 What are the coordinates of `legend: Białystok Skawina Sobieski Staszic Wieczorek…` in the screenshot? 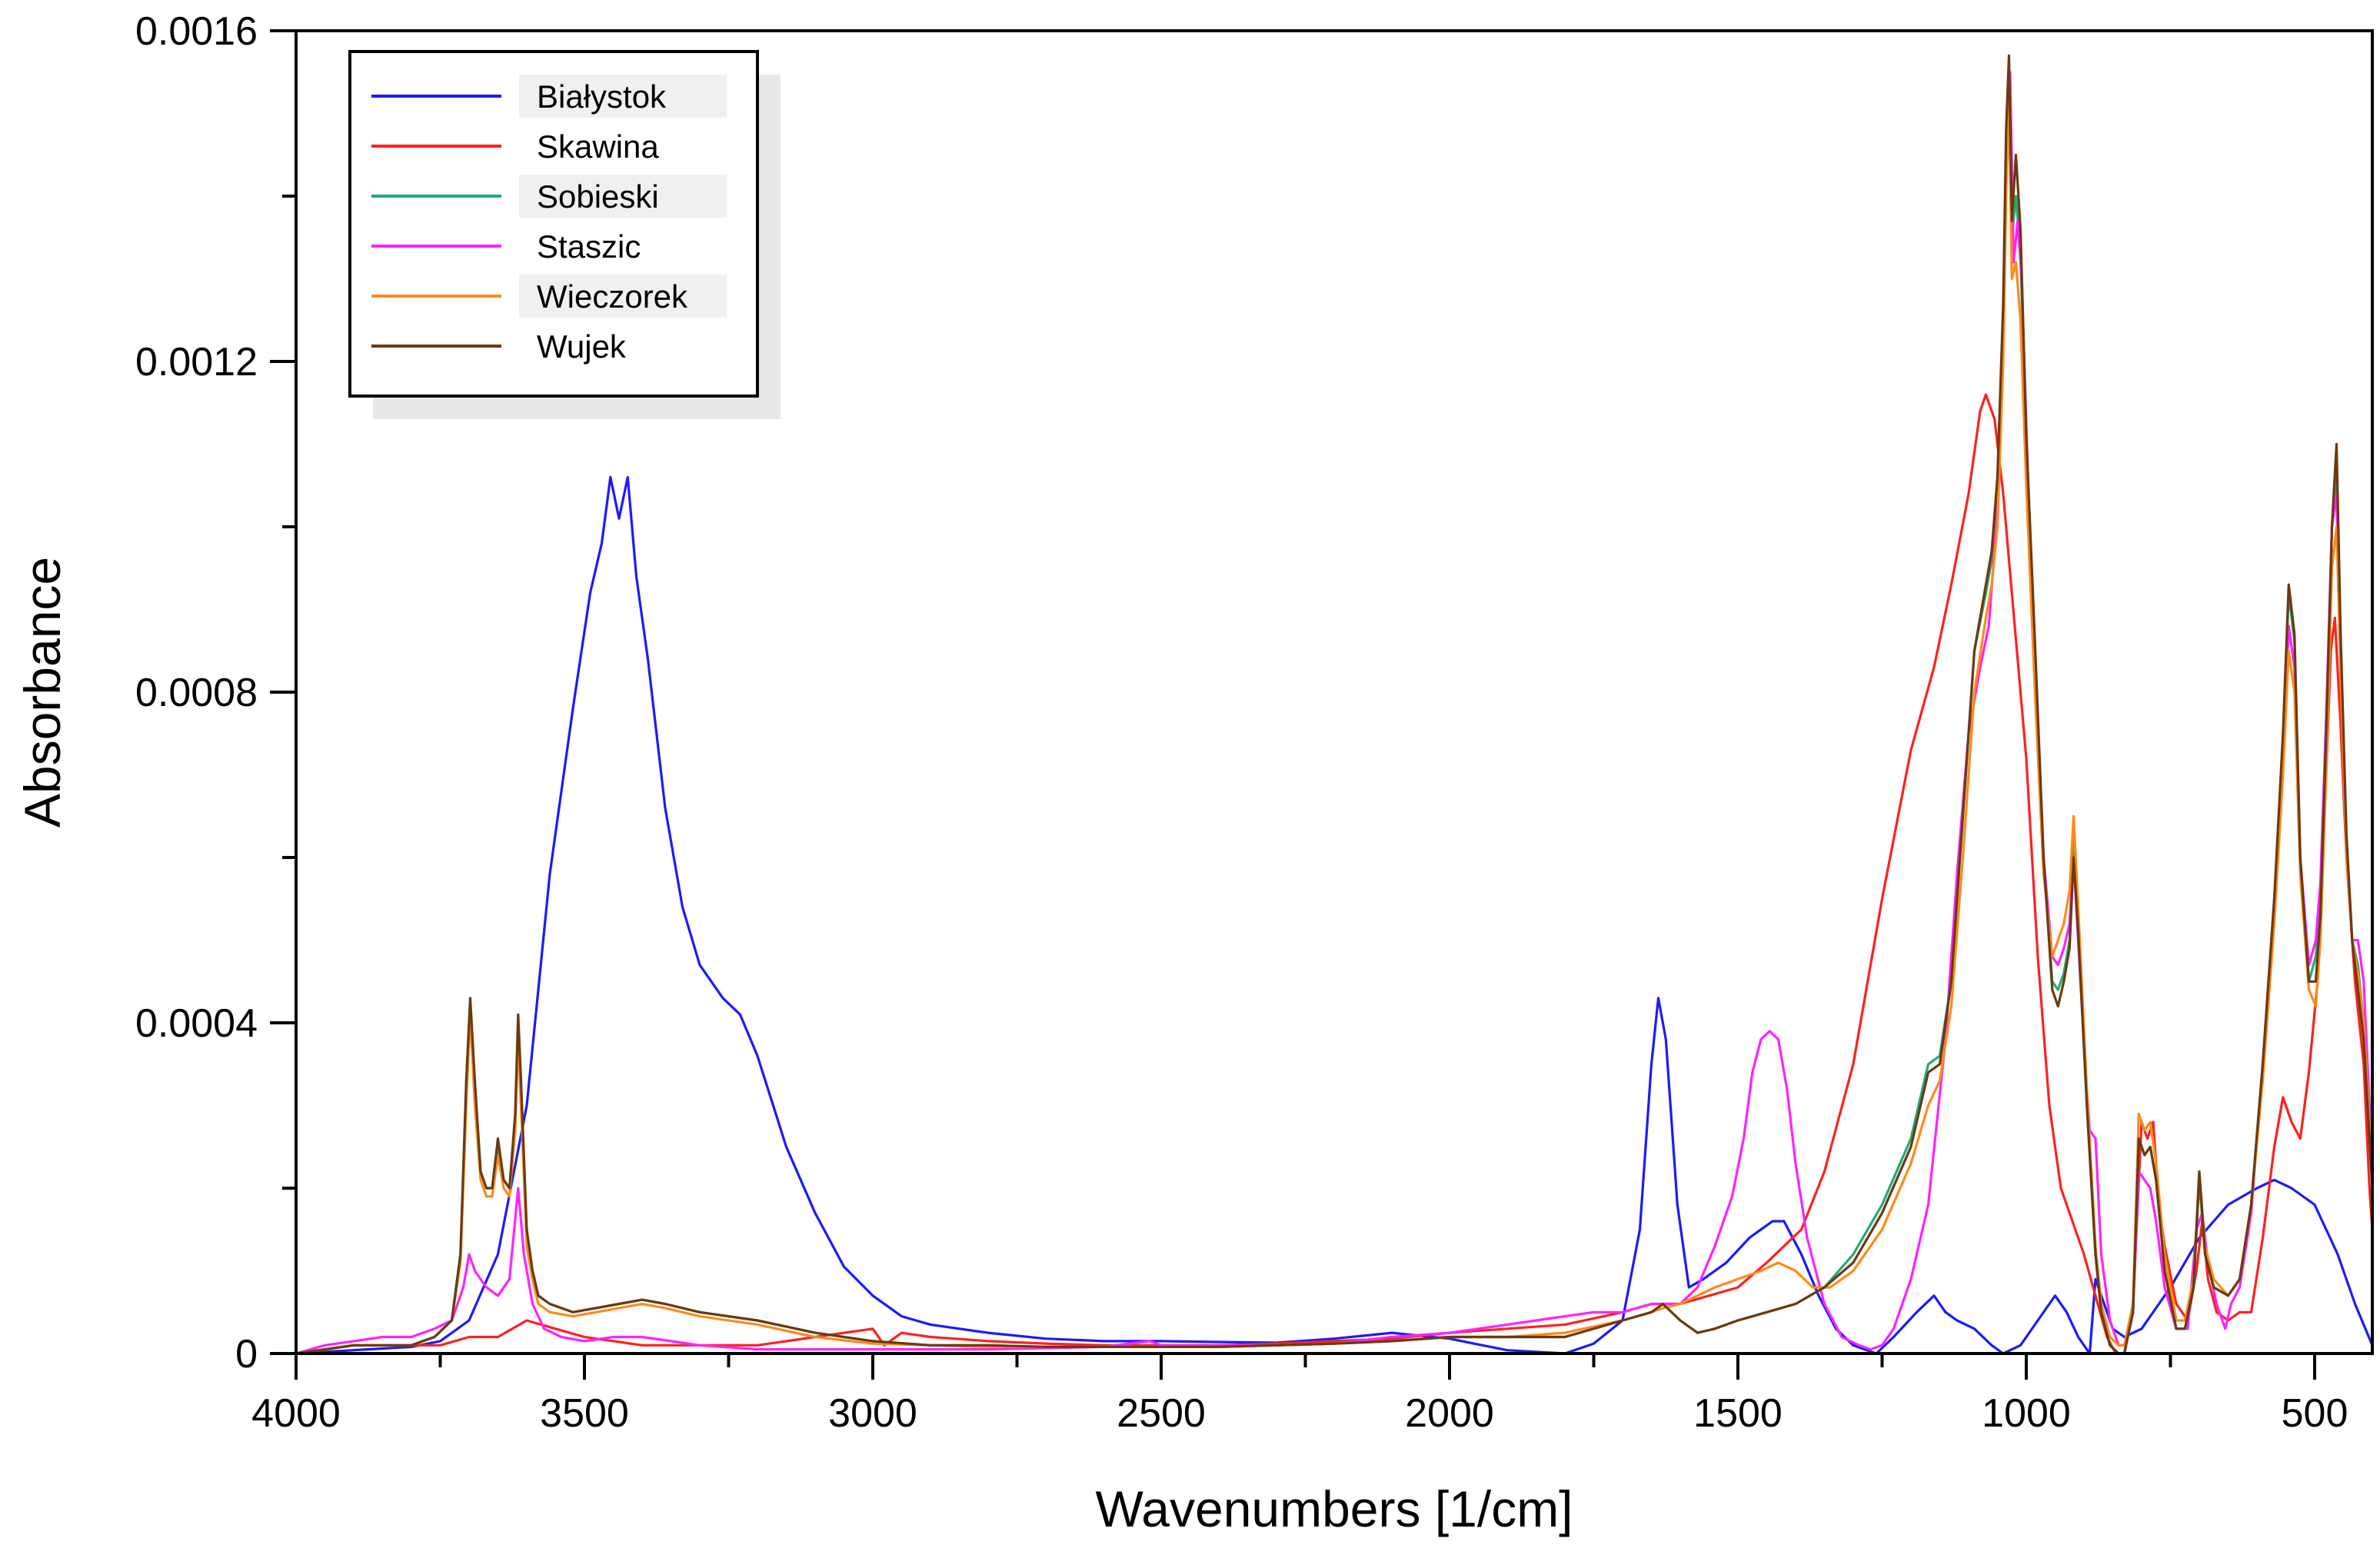 It's located at (564, 234).